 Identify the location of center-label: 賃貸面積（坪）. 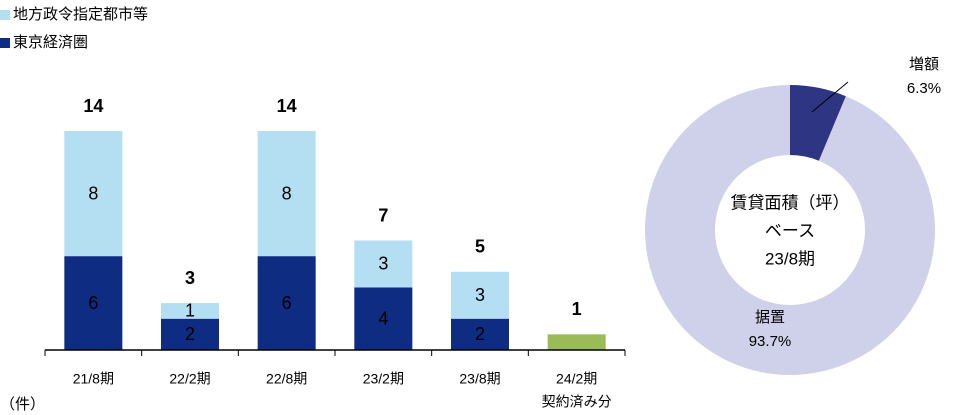
(790, 202).